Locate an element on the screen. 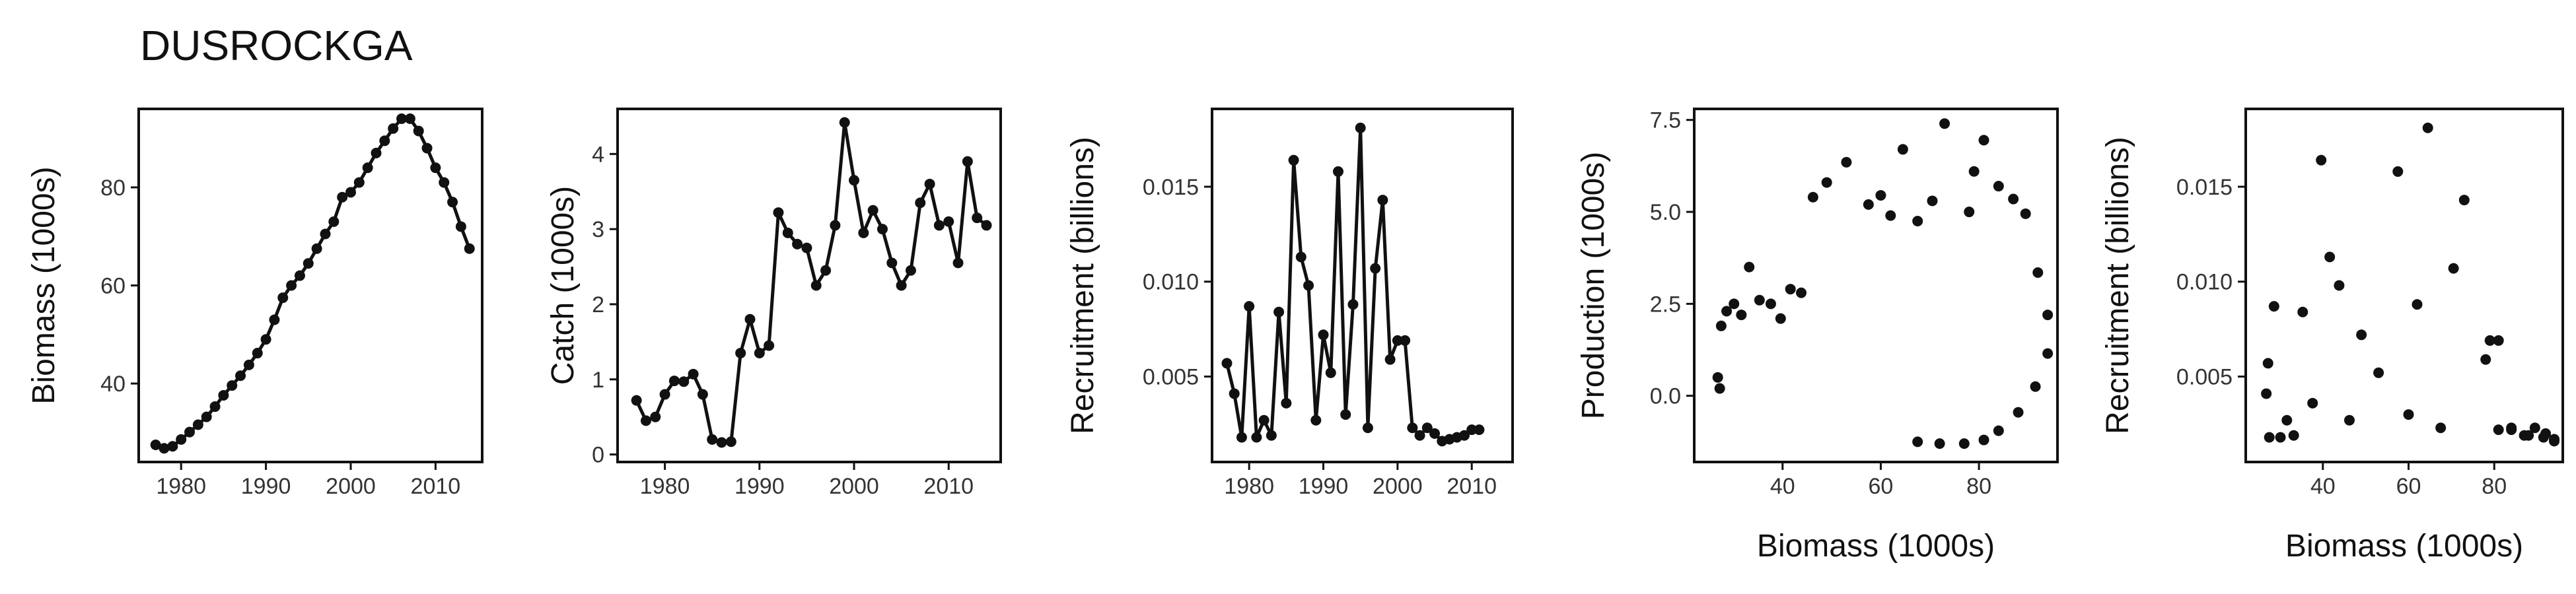  y-tick-label: 0.0 is located at coordinates (1666, 396).